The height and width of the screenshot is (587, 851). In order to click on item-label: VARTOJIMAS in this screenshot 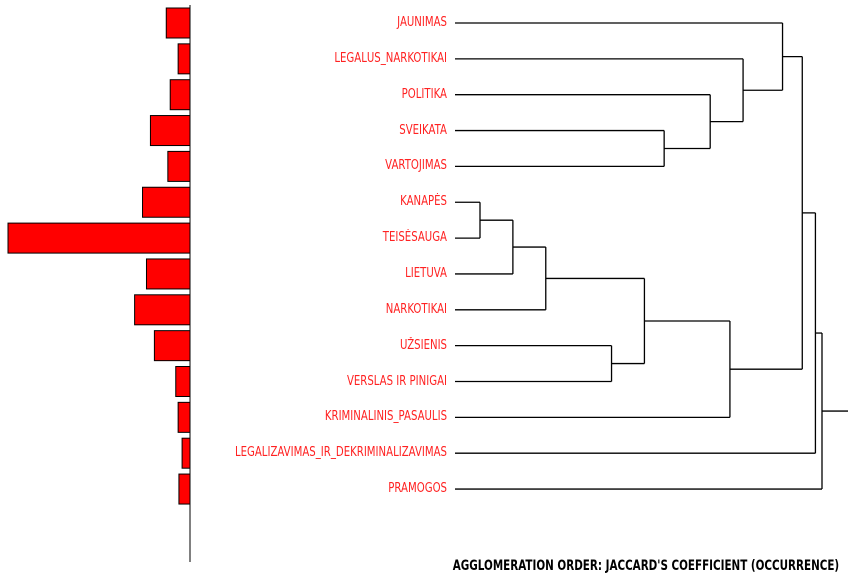, I will do `click(416, 166)`.